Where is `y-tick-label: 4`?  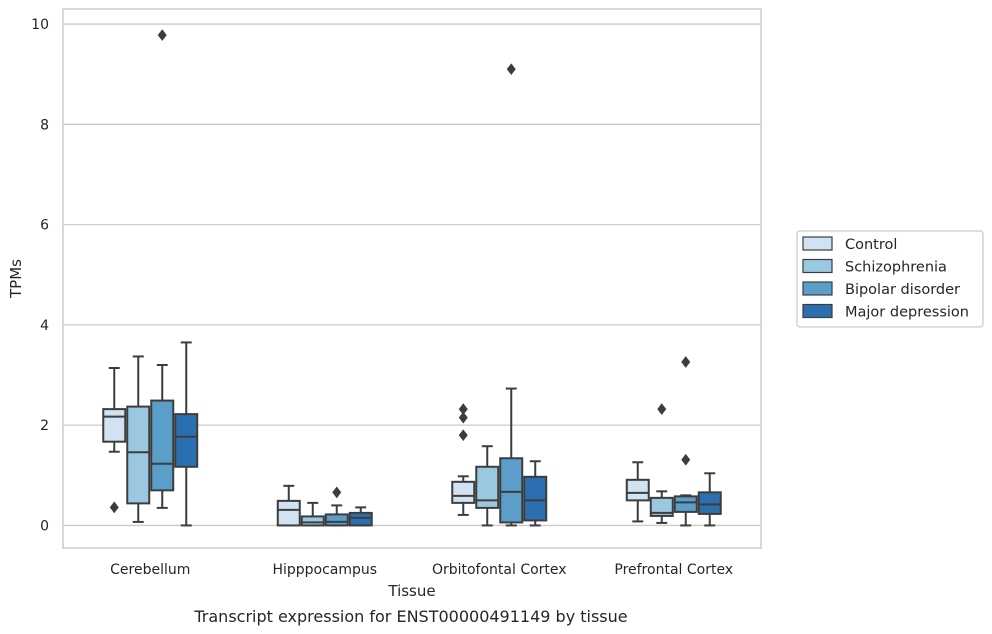
y-tick-label: 4 is located at coordinates (44, 326).